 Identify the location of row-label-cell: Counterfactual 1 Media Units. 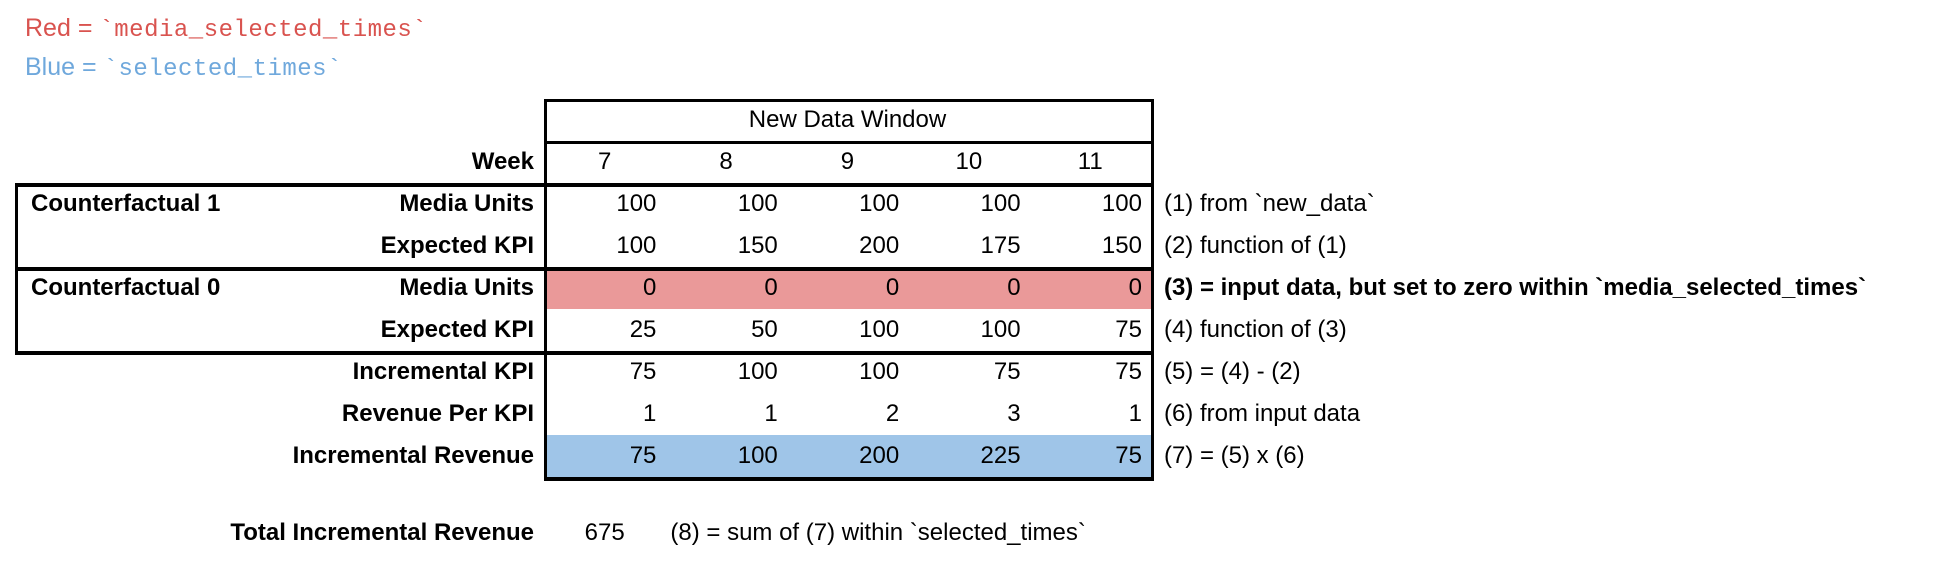
(279, 204).